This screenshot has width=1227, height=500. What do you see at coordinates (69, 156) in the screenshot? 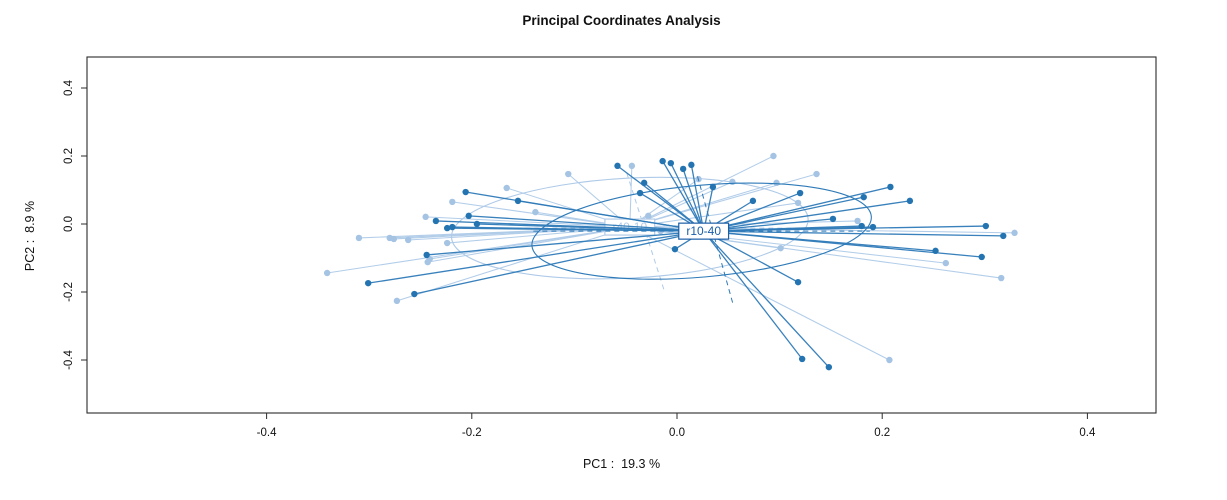
I see `y-tick-label: 0.2` at bounding box center [69, 156].